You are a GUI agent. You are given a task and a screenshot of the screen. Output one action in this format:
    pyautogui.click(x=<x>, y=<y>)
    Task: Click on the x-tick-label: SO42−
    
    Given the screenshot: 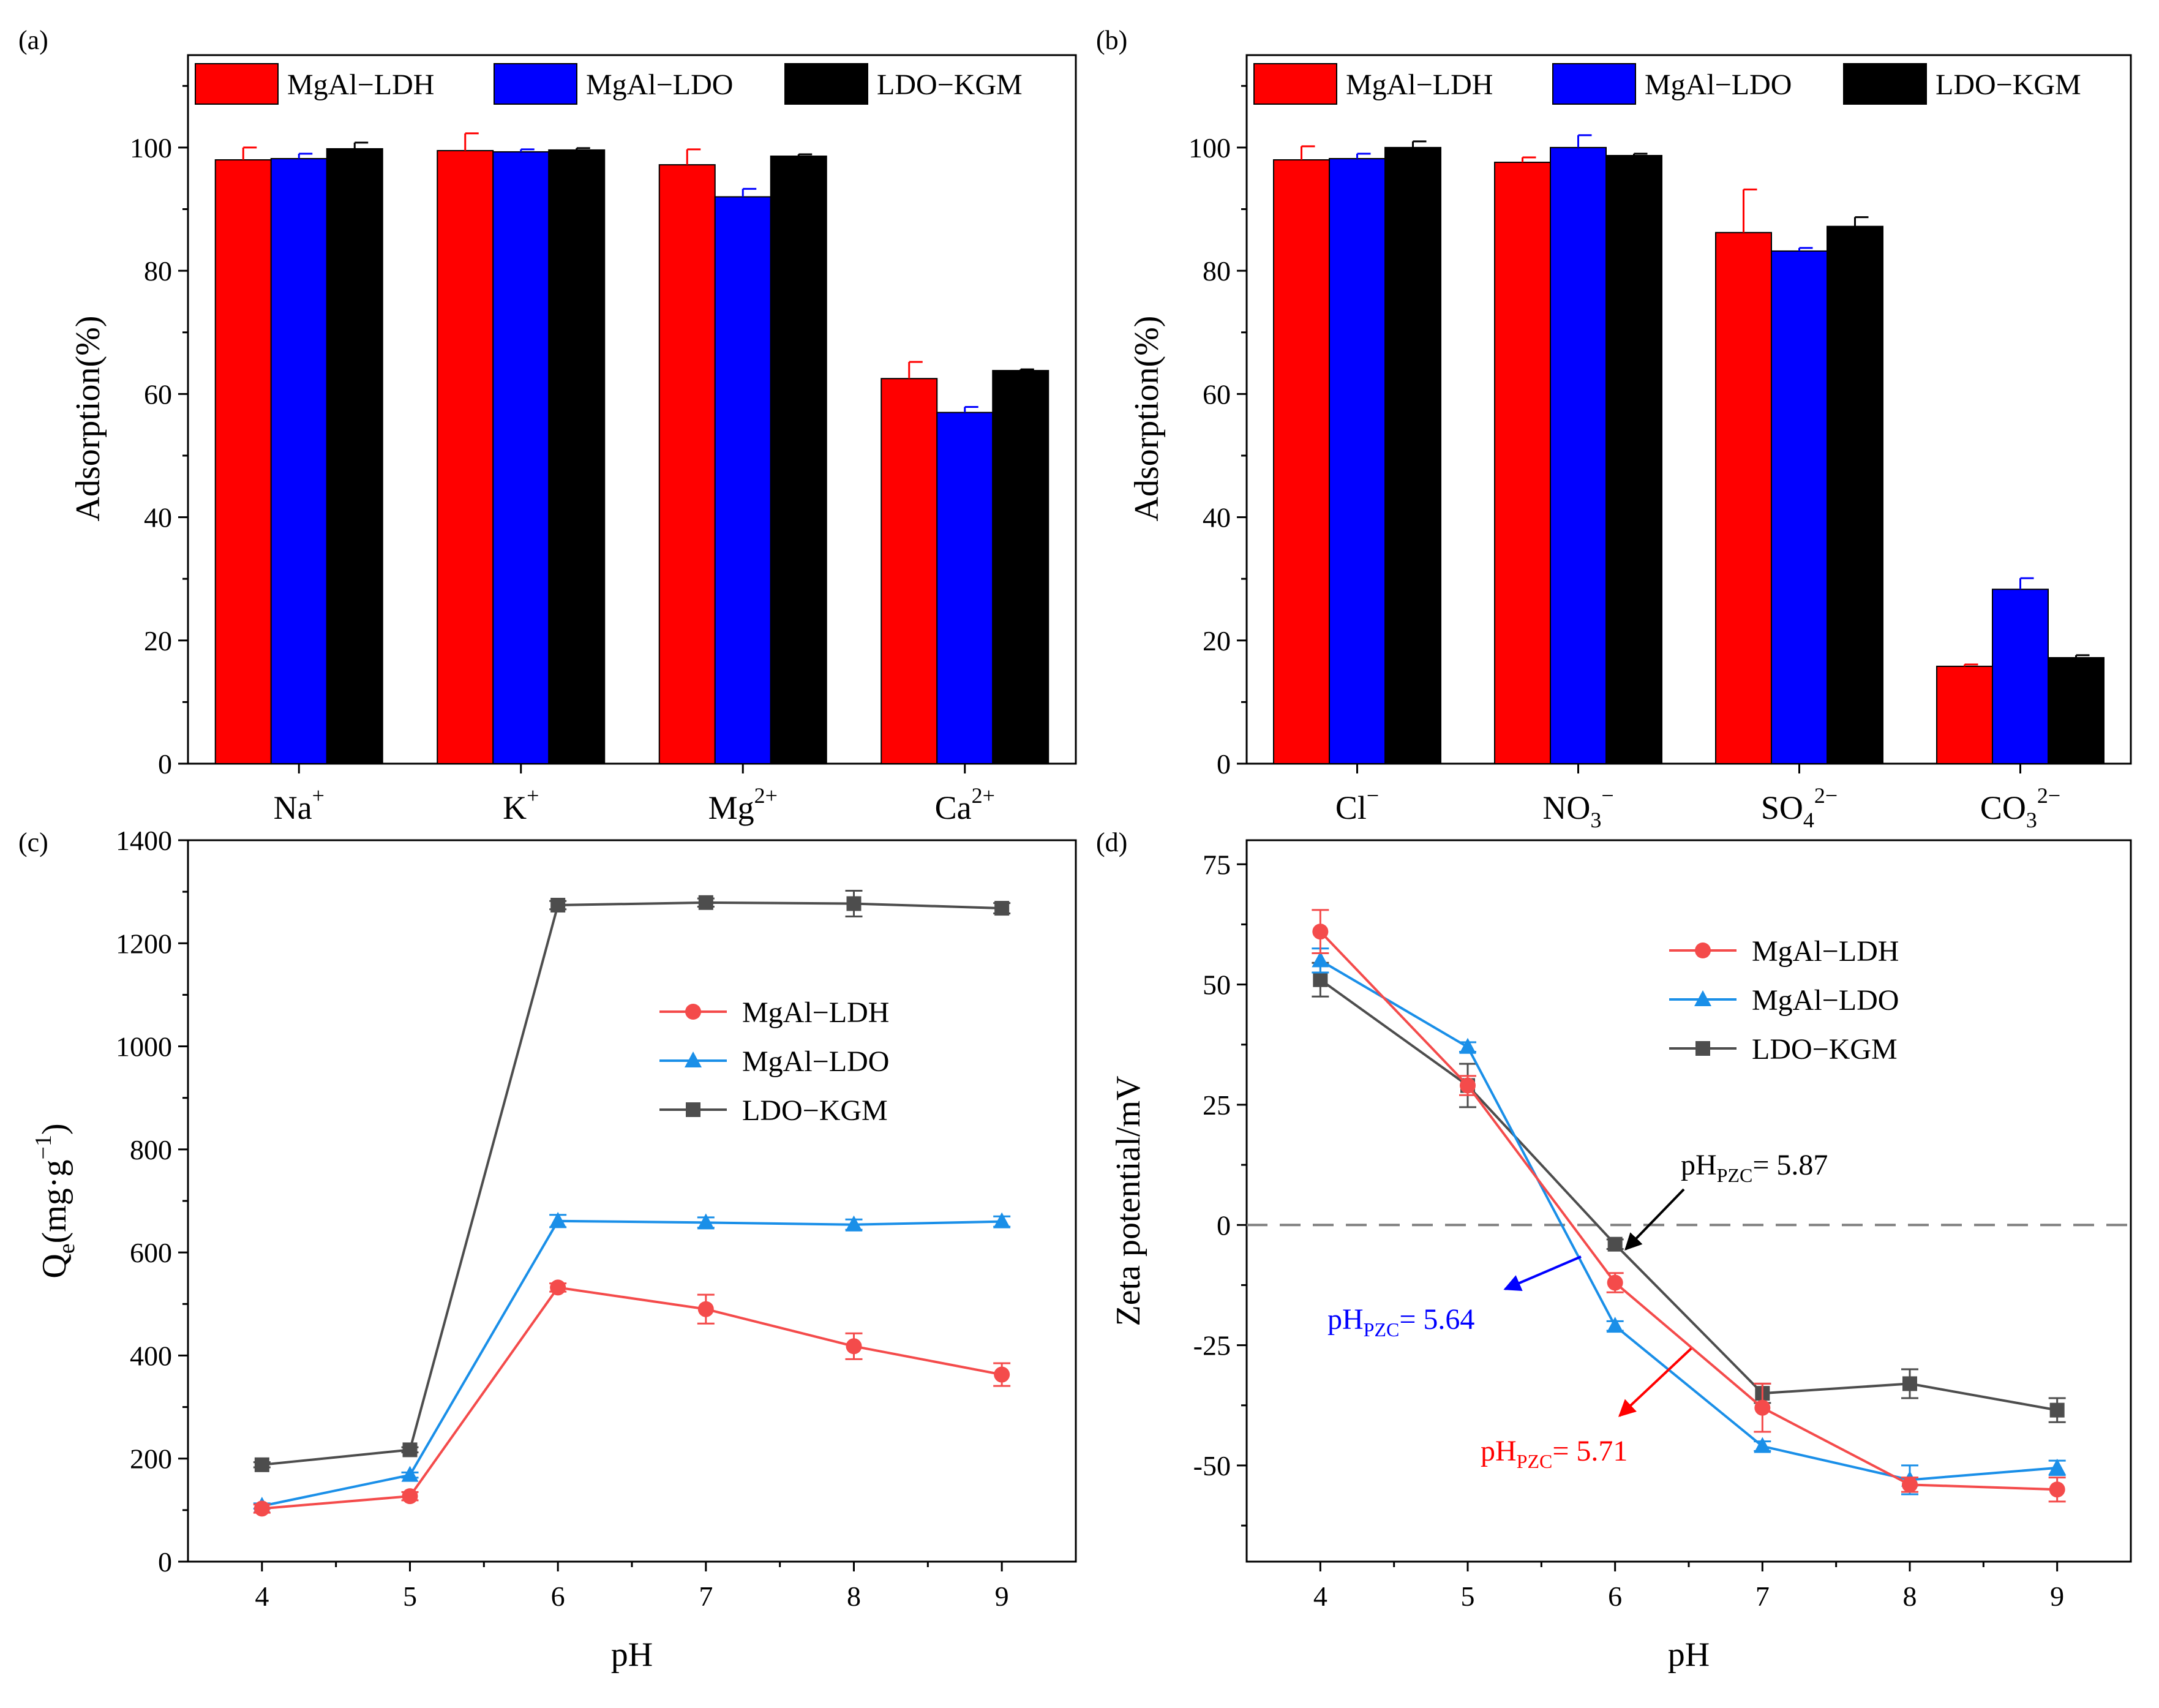 What is the action you would take?
    pyautogui.click(x=1799, y=808)
    